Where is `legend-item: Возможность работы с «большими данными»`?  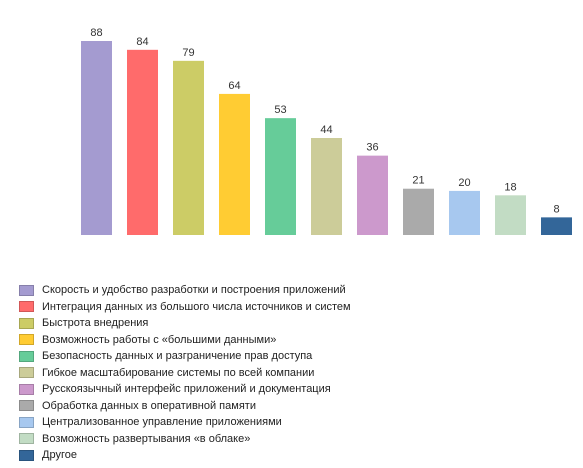 legend-item: Возможность работы с «большими данными» is located at coordinates (185, 340).